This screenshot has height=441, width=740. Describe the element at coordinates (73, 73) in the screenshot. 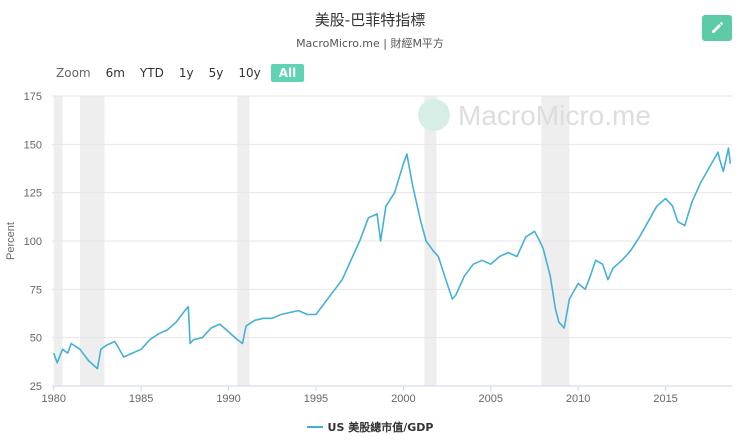

I see `zoom-label: Zoom` at that location.